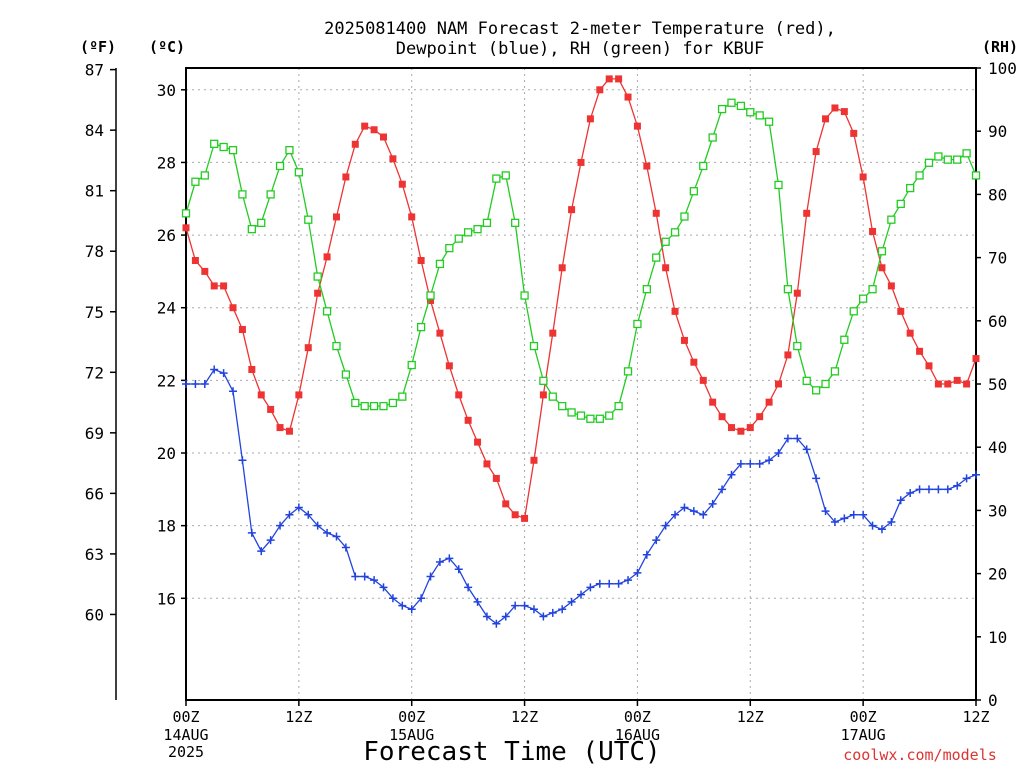 Image resolution: width=1024 pixels, height=768 pixels. Describe the element at coordinates (1002, 68) in the screenshot. I see `rh-tick-label: 100` at that location.